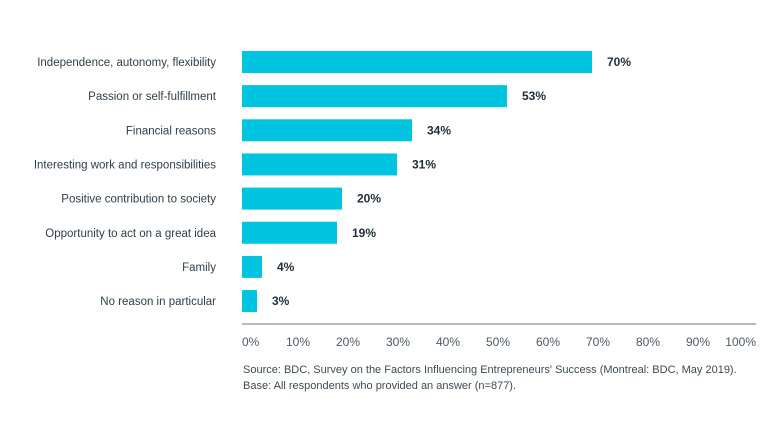 The height and width of the screenshot is (439, 780). I want to click on value-label: 19%, so click(364, 233).